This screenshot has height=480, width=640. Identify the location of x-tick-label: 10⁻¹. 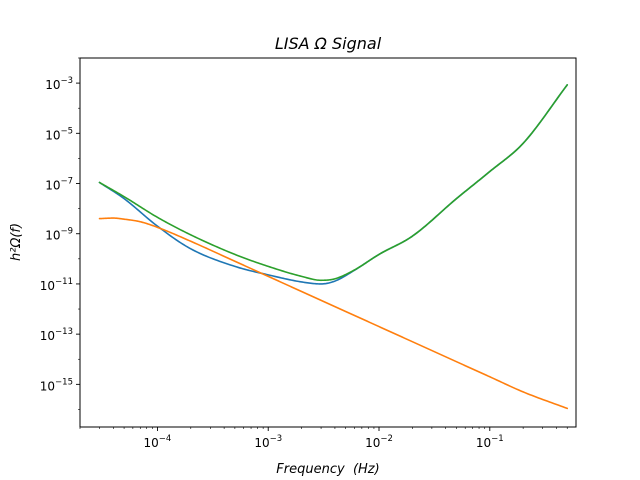
(490, 442).